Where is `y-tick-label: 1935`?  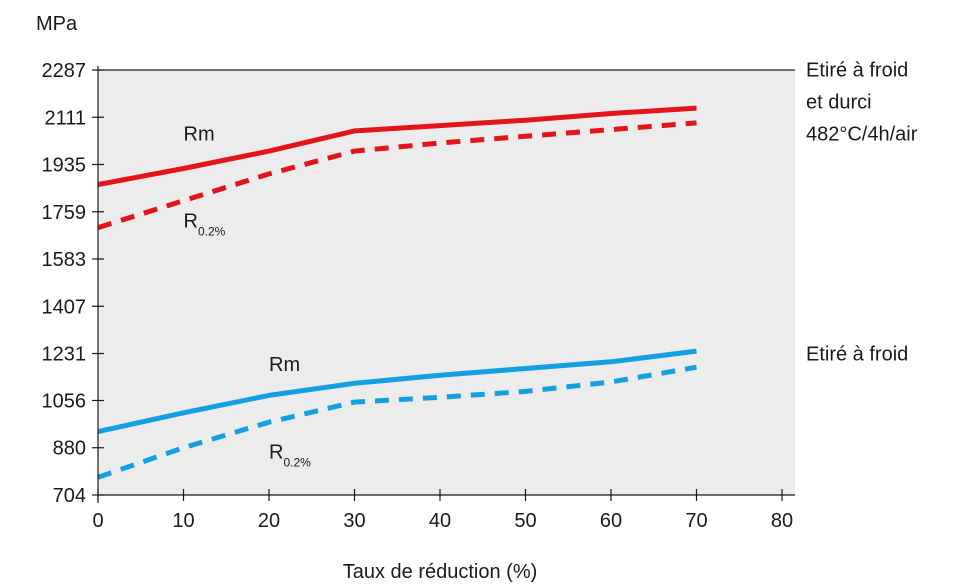 y-tick-label: 1935 is located at coordinates (64, 166).